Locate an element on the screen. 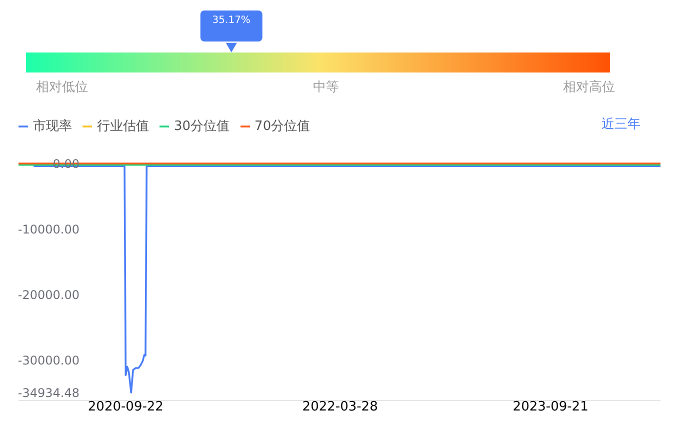 This screenshot has width=686, height=442. y-tick-label: -10000.00 is located at coordinates (49, 229).